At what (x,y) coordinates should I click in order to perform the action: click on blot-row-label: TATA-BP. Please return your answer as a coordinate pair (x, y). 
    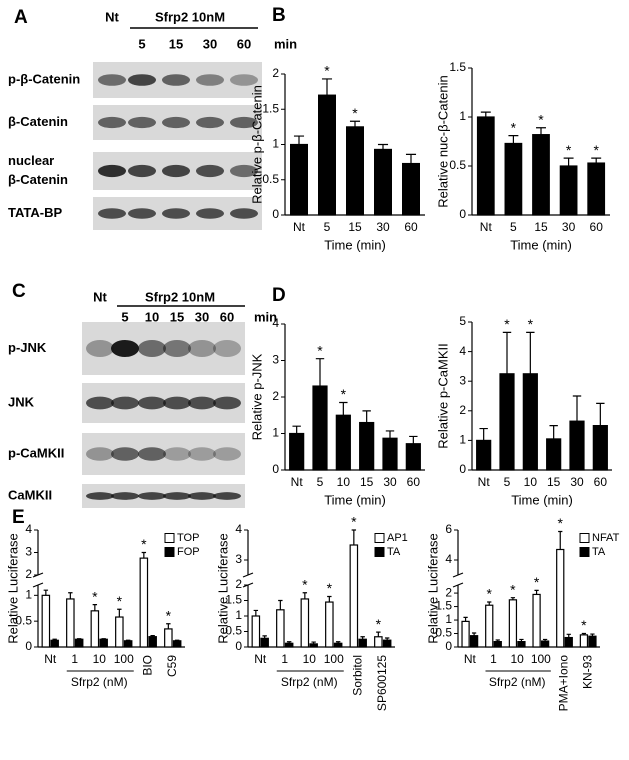
    Looking at the image, I should click on (35, 212).